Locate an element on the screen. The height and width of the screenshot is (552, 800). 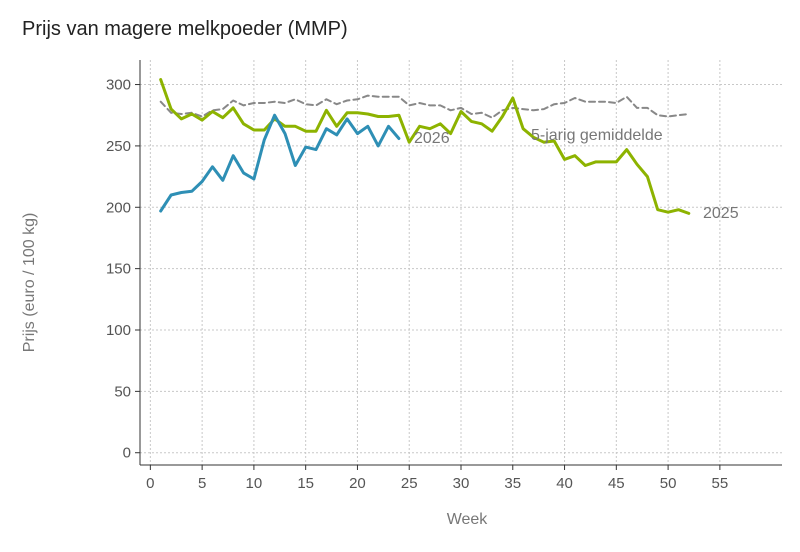
series-line-2026 is located at coordinates (280, 163).